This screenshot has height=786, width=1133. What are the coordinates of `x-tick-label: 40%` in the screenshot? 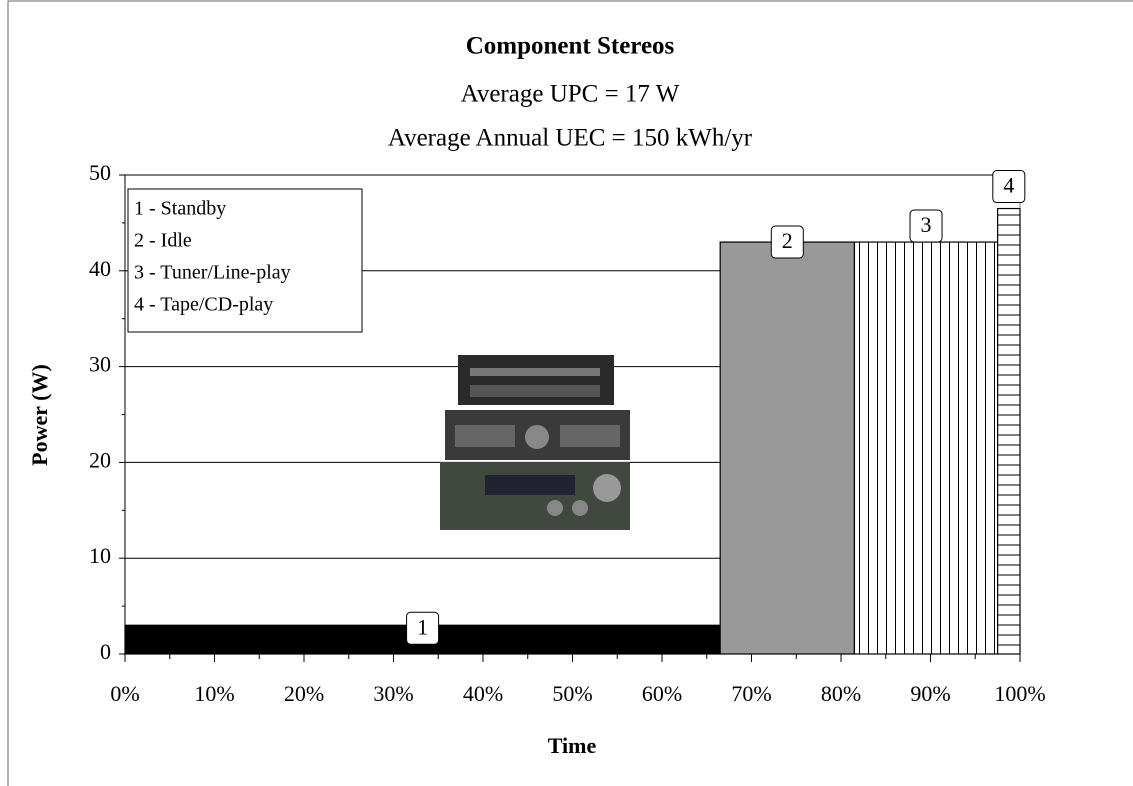 It's located at (483, 693).